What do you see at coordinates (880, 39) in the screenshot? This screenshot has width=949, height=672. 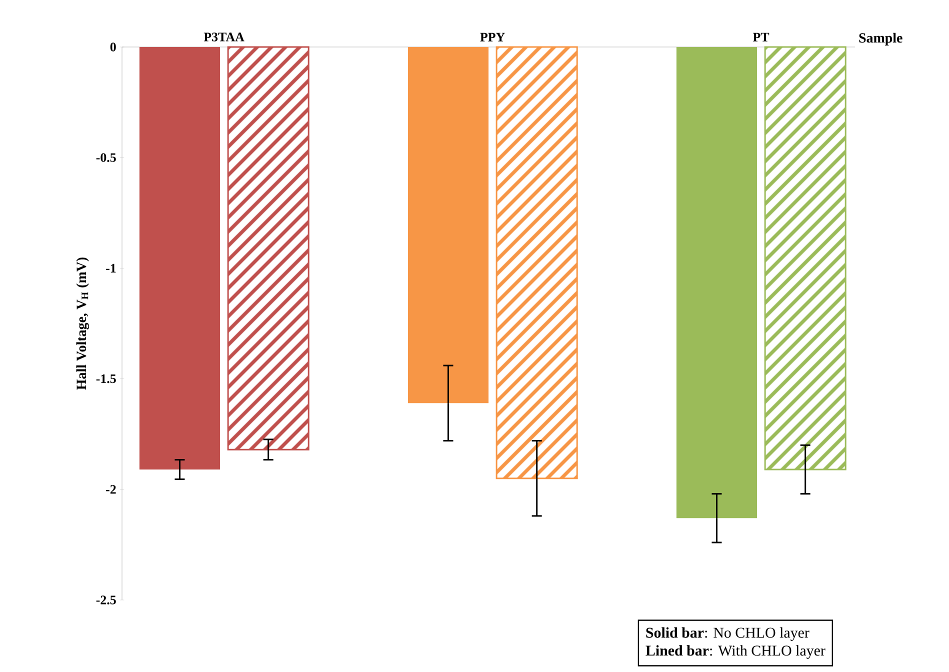 I see `x-axis-title: Sample` at bounding box center [880, 39].